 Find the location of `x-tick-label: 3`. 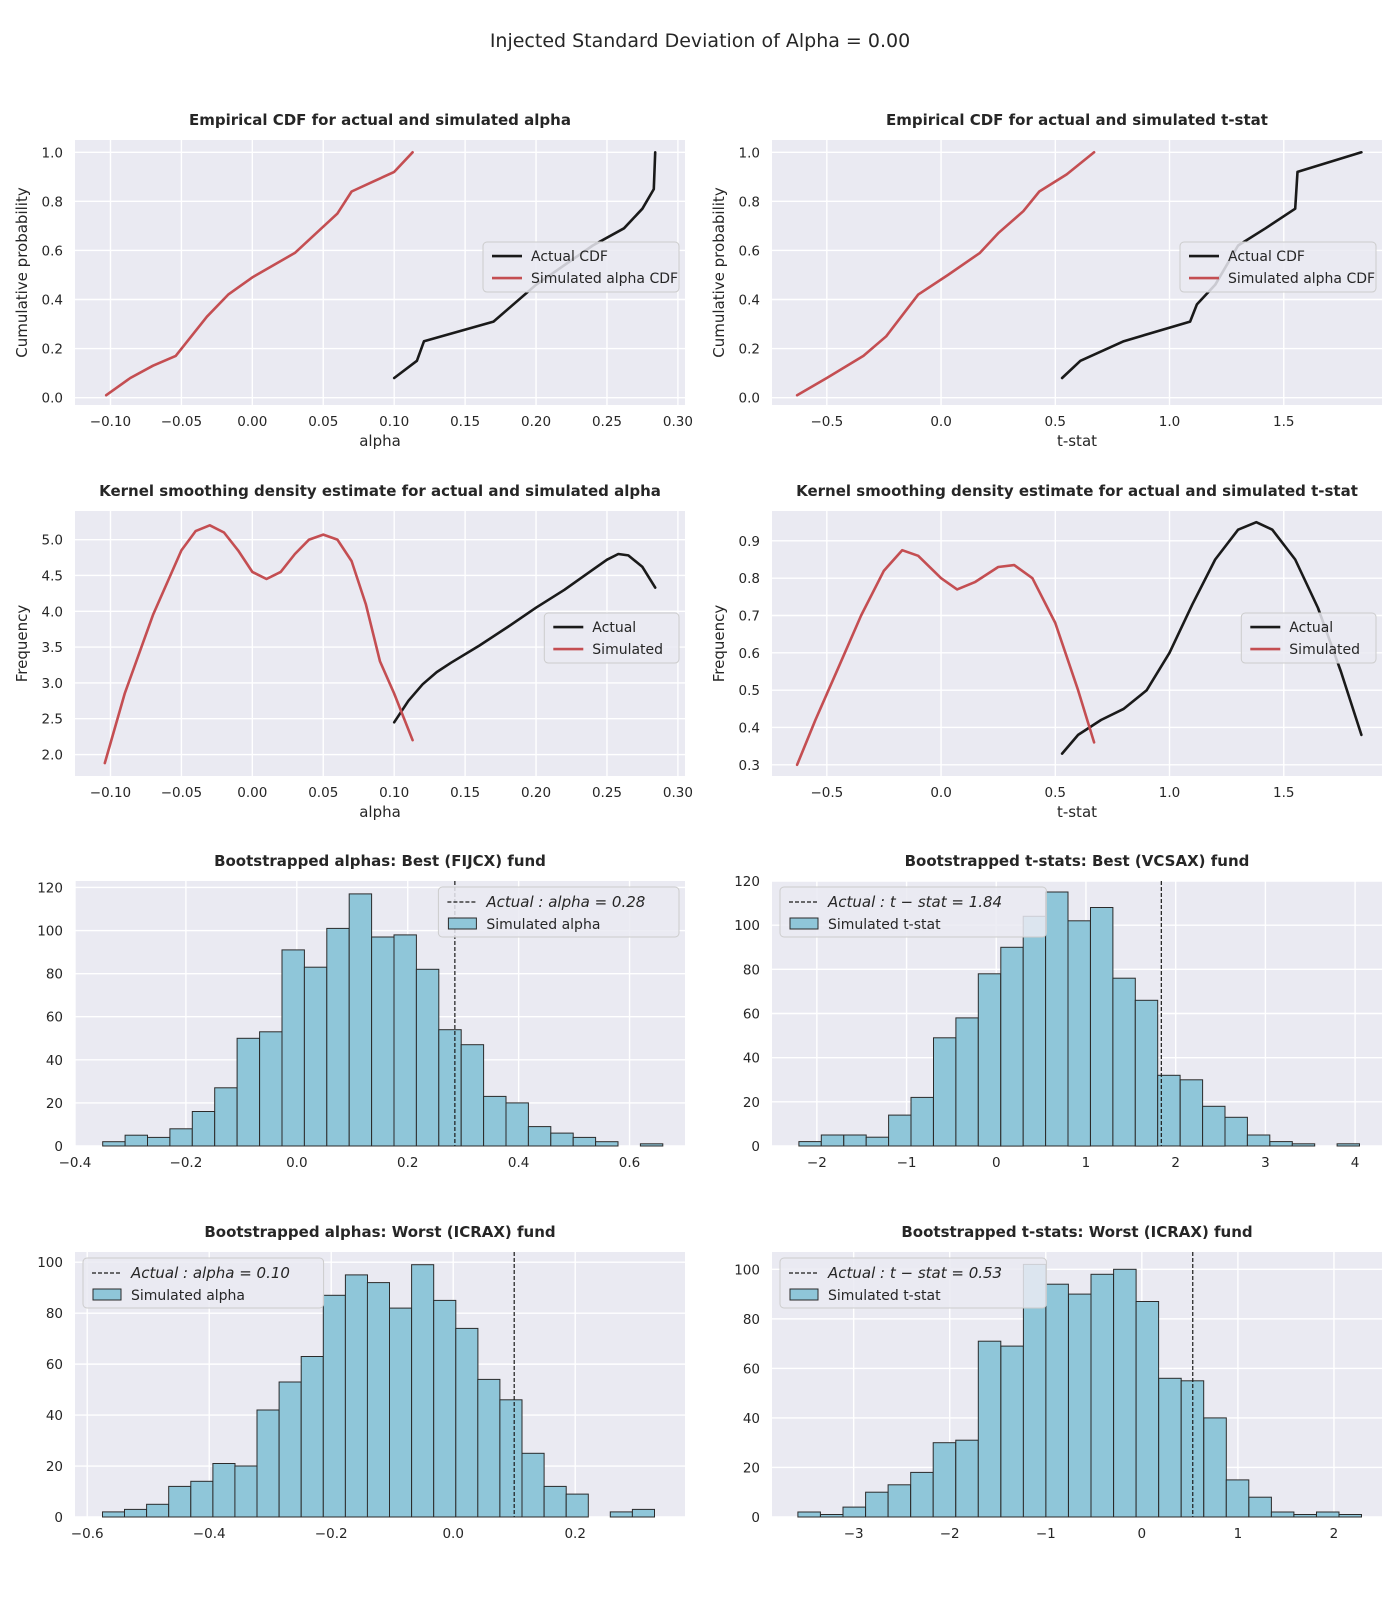

x-tick-label: 3 is located at coordinates (1265, 1163).